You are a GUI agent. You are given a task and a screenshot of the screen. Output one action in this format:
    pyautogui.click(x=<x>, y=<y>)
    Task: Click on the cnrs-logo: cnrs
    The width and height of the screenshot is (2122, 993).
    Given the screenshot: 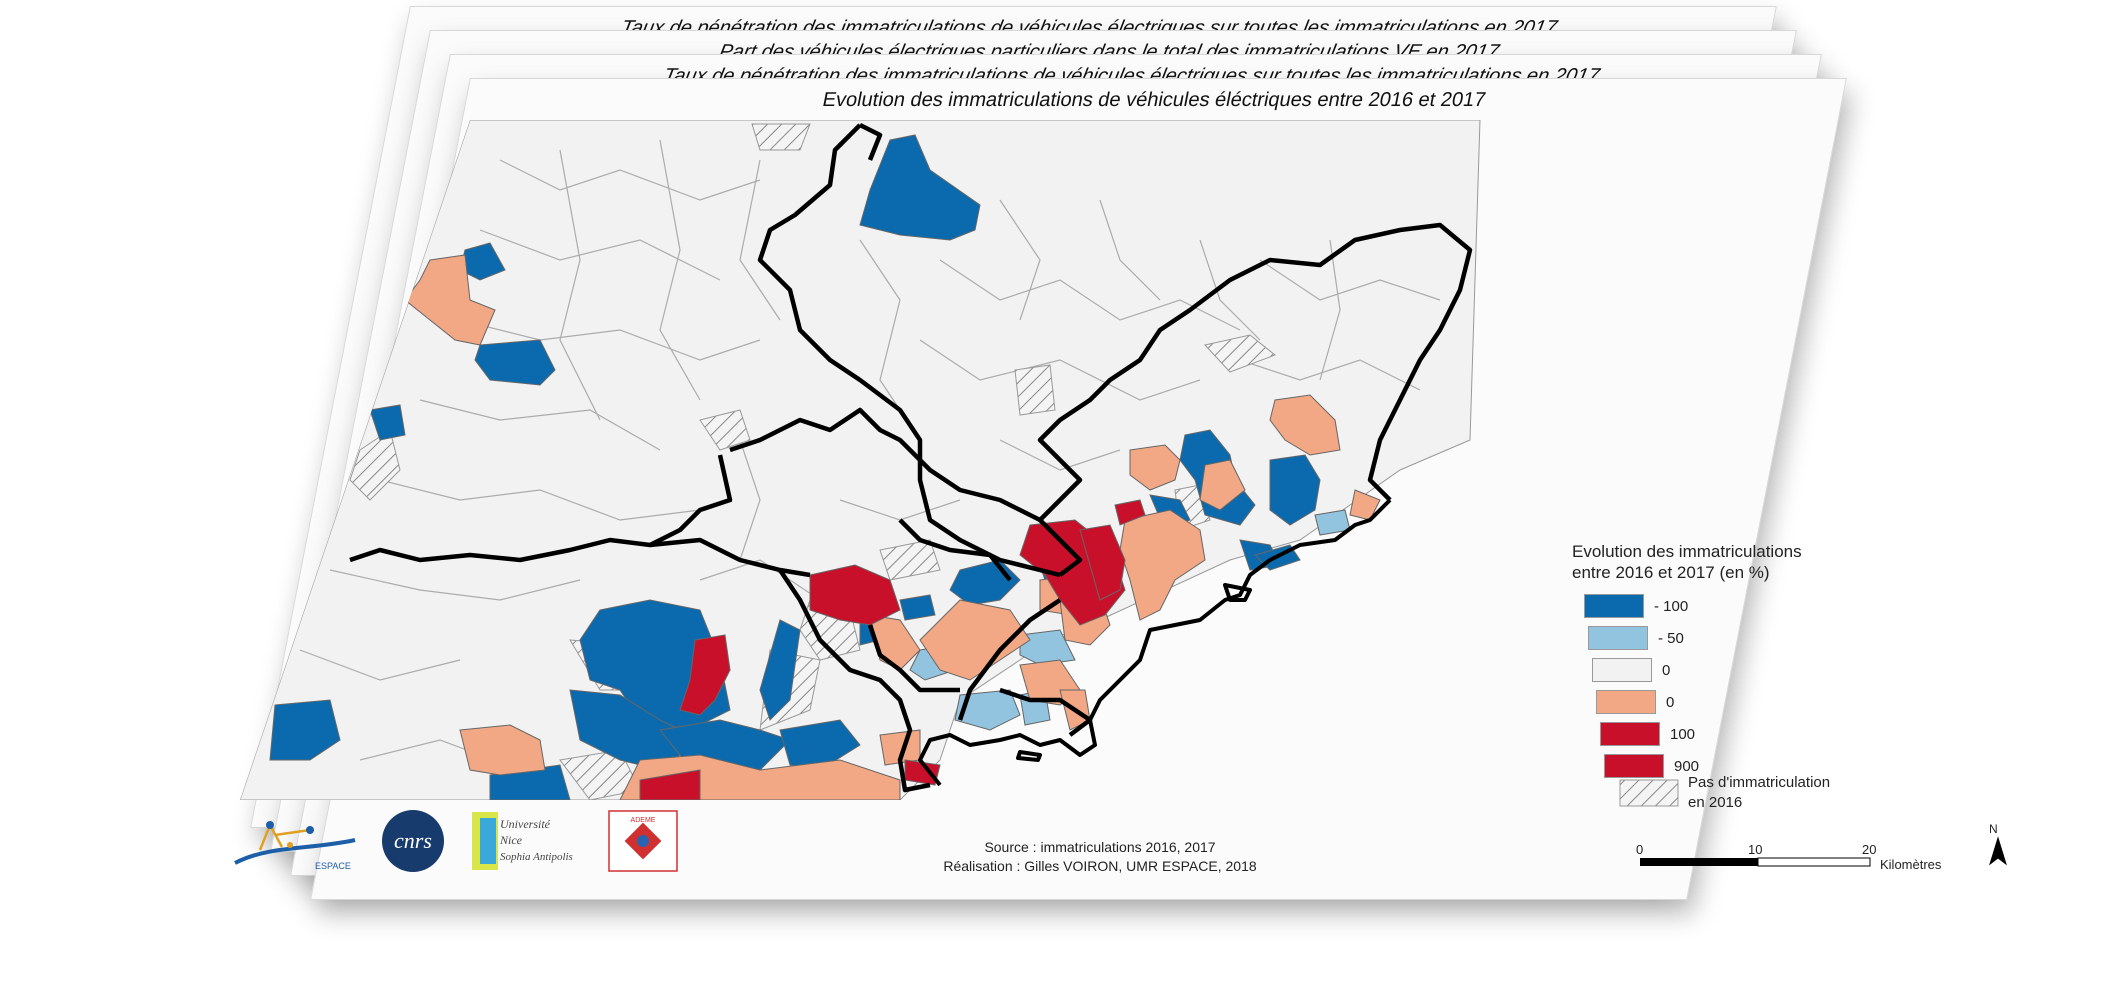 What is the action you would take?
    pyautogui.click(x=413, y=841)
    